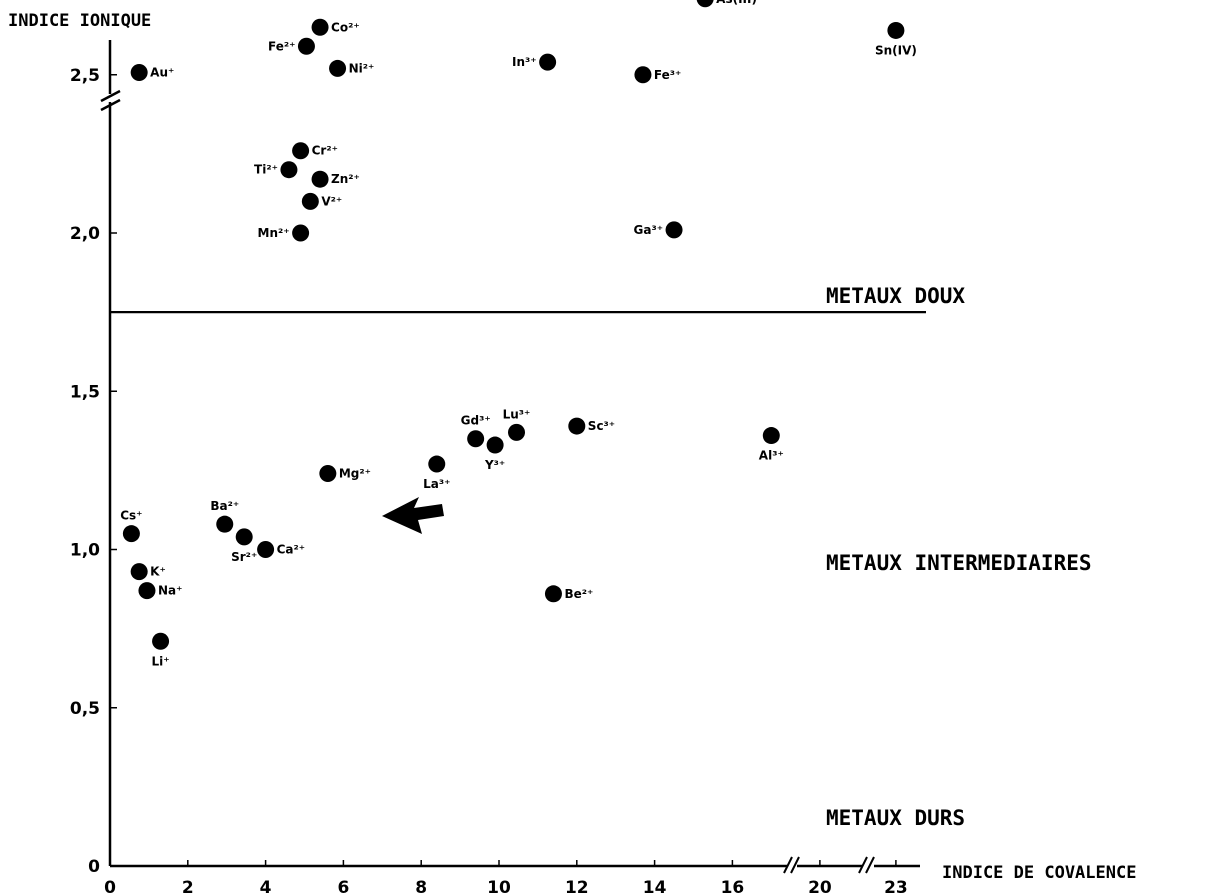 The image size is (1207, 896). Describe the element at coordinates (578, 594) in the screenshot. I see `point-label: Be²⁺` at that location.